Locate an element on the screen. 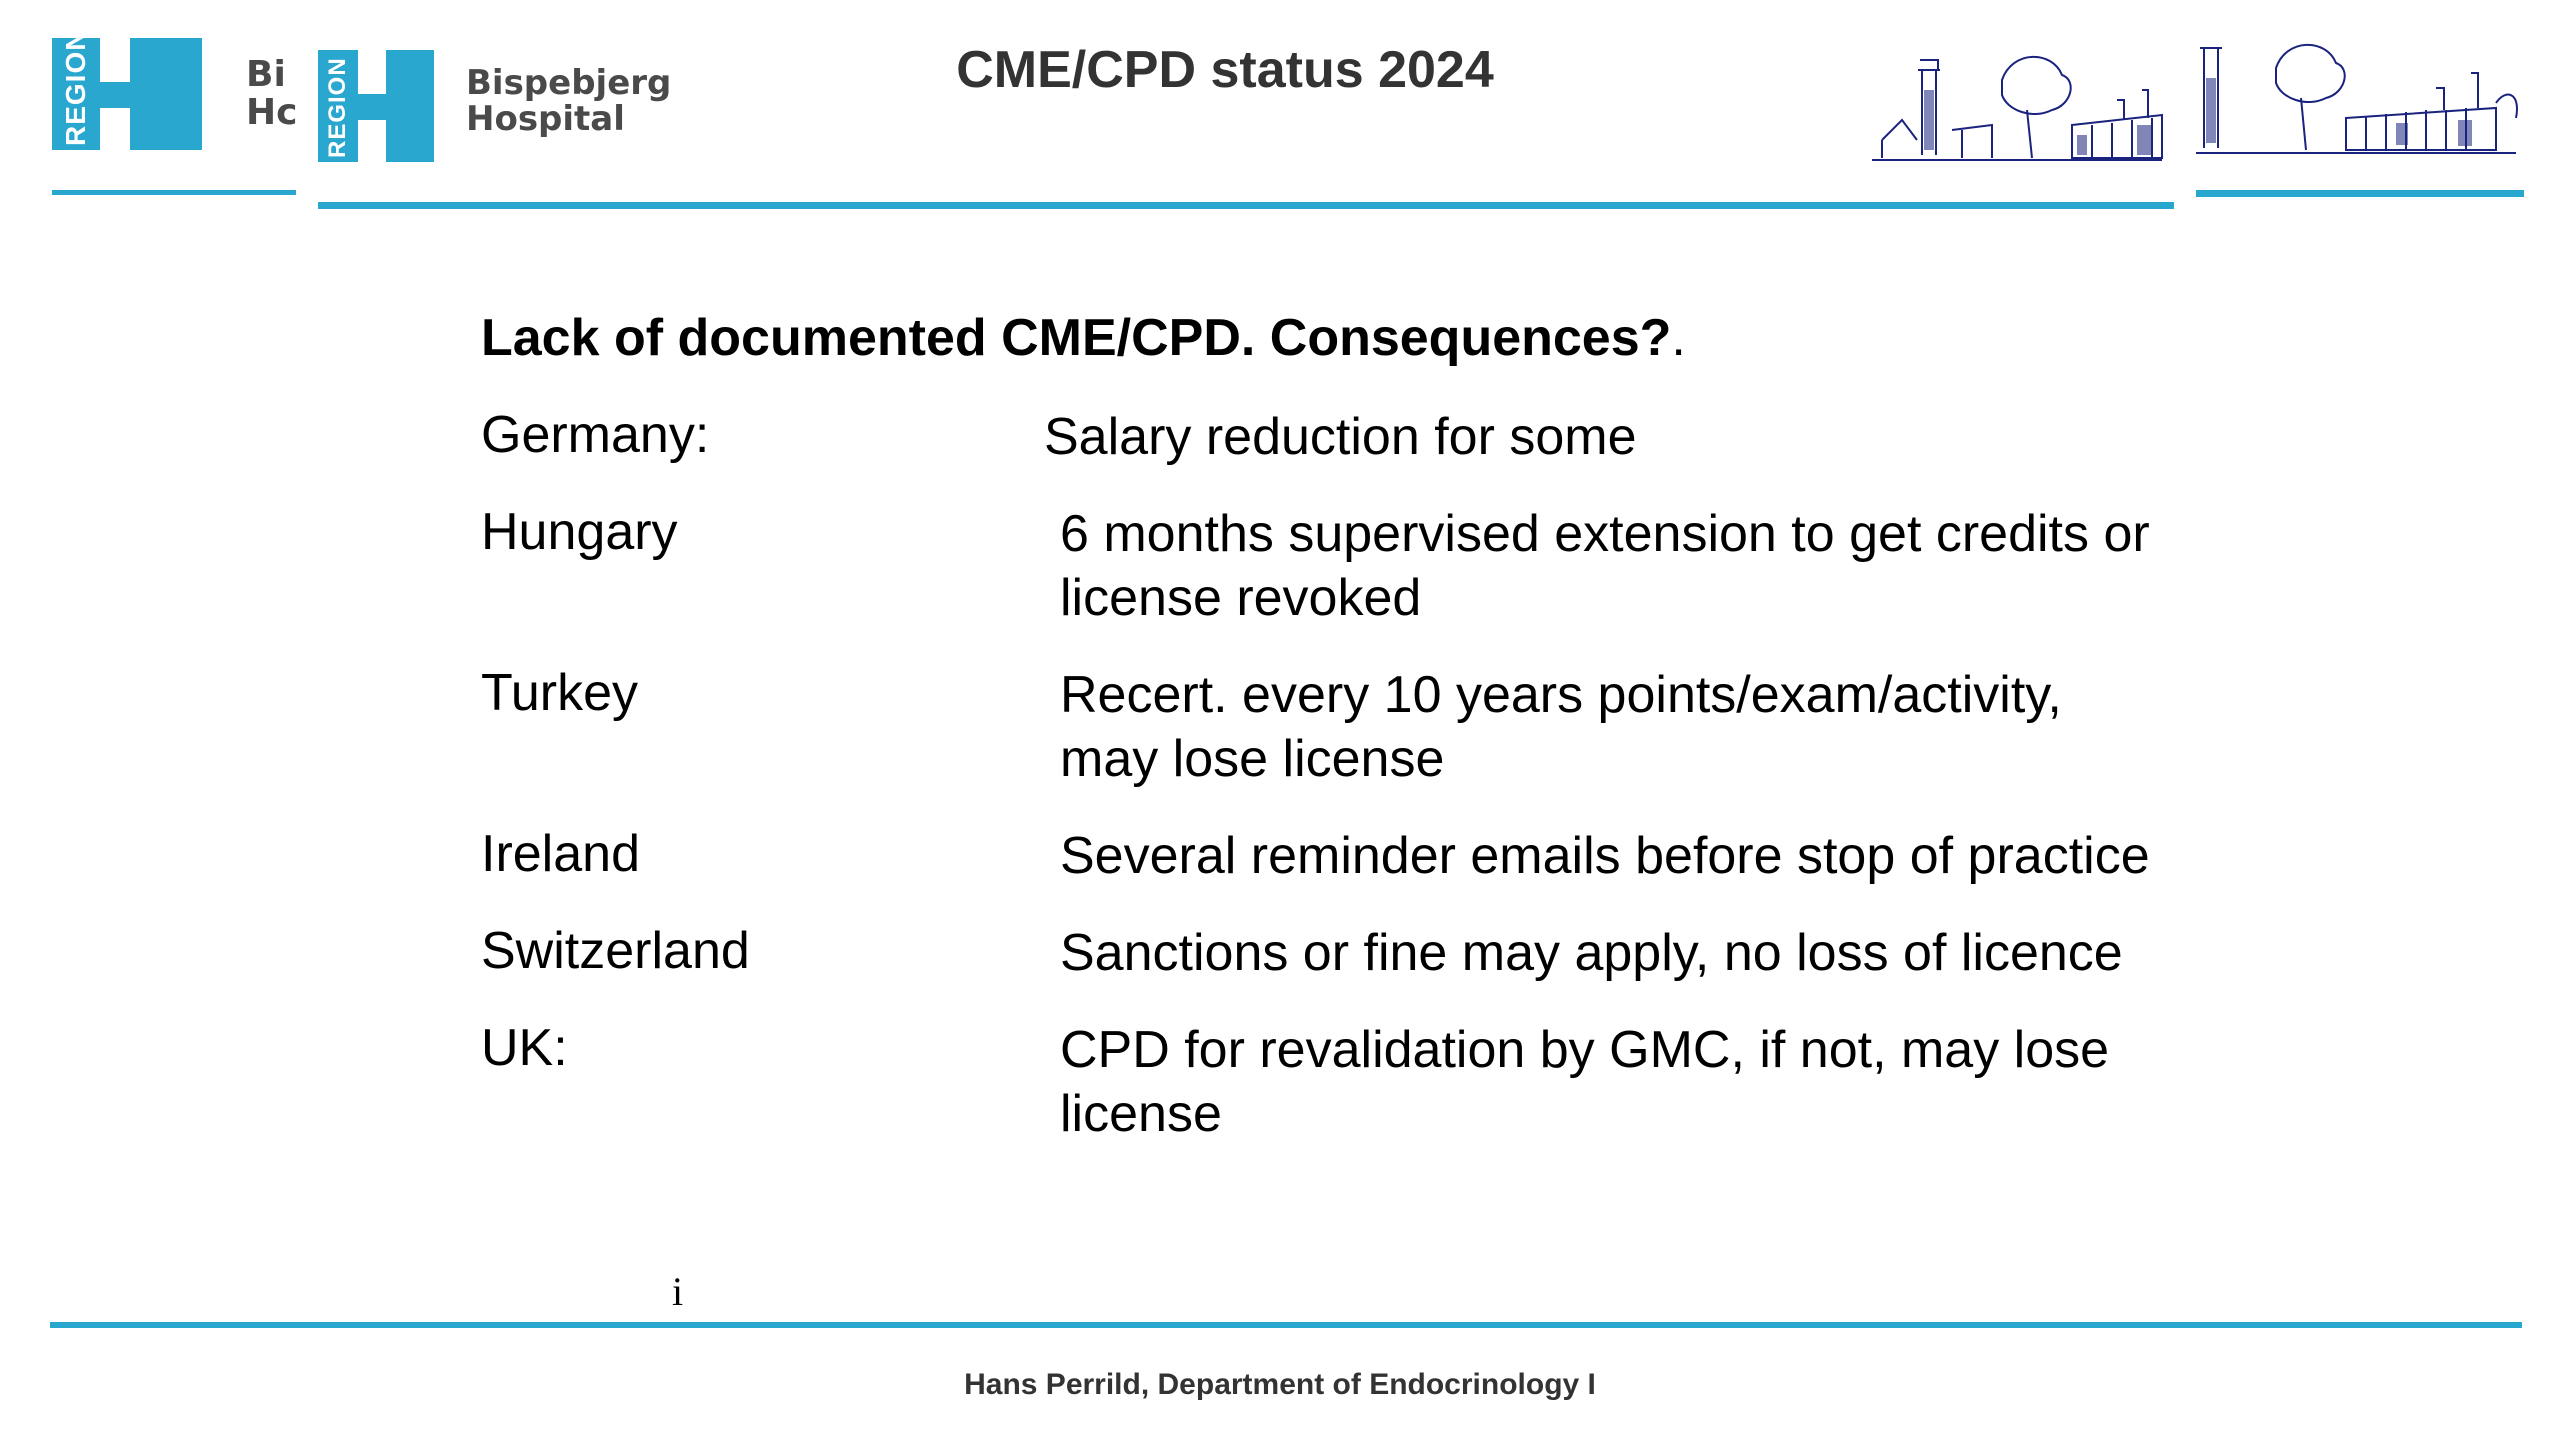 The image size is (2560, 1440). slide-heading-tail: . is located at coordinates (1678, 338).